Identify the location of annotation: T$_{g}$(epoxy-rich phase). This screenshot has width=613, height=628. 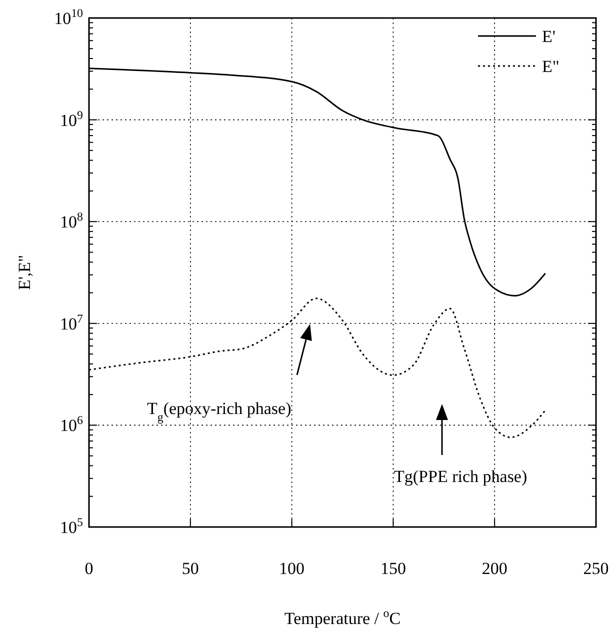
(219, 411).